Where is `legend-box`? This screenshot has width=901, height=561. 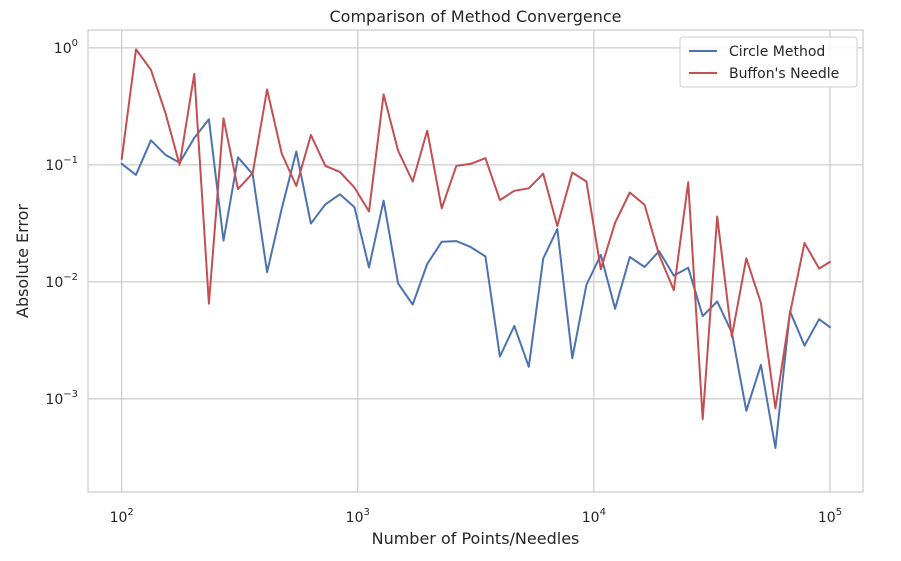 legend-box is located at coordinates (768, 62).